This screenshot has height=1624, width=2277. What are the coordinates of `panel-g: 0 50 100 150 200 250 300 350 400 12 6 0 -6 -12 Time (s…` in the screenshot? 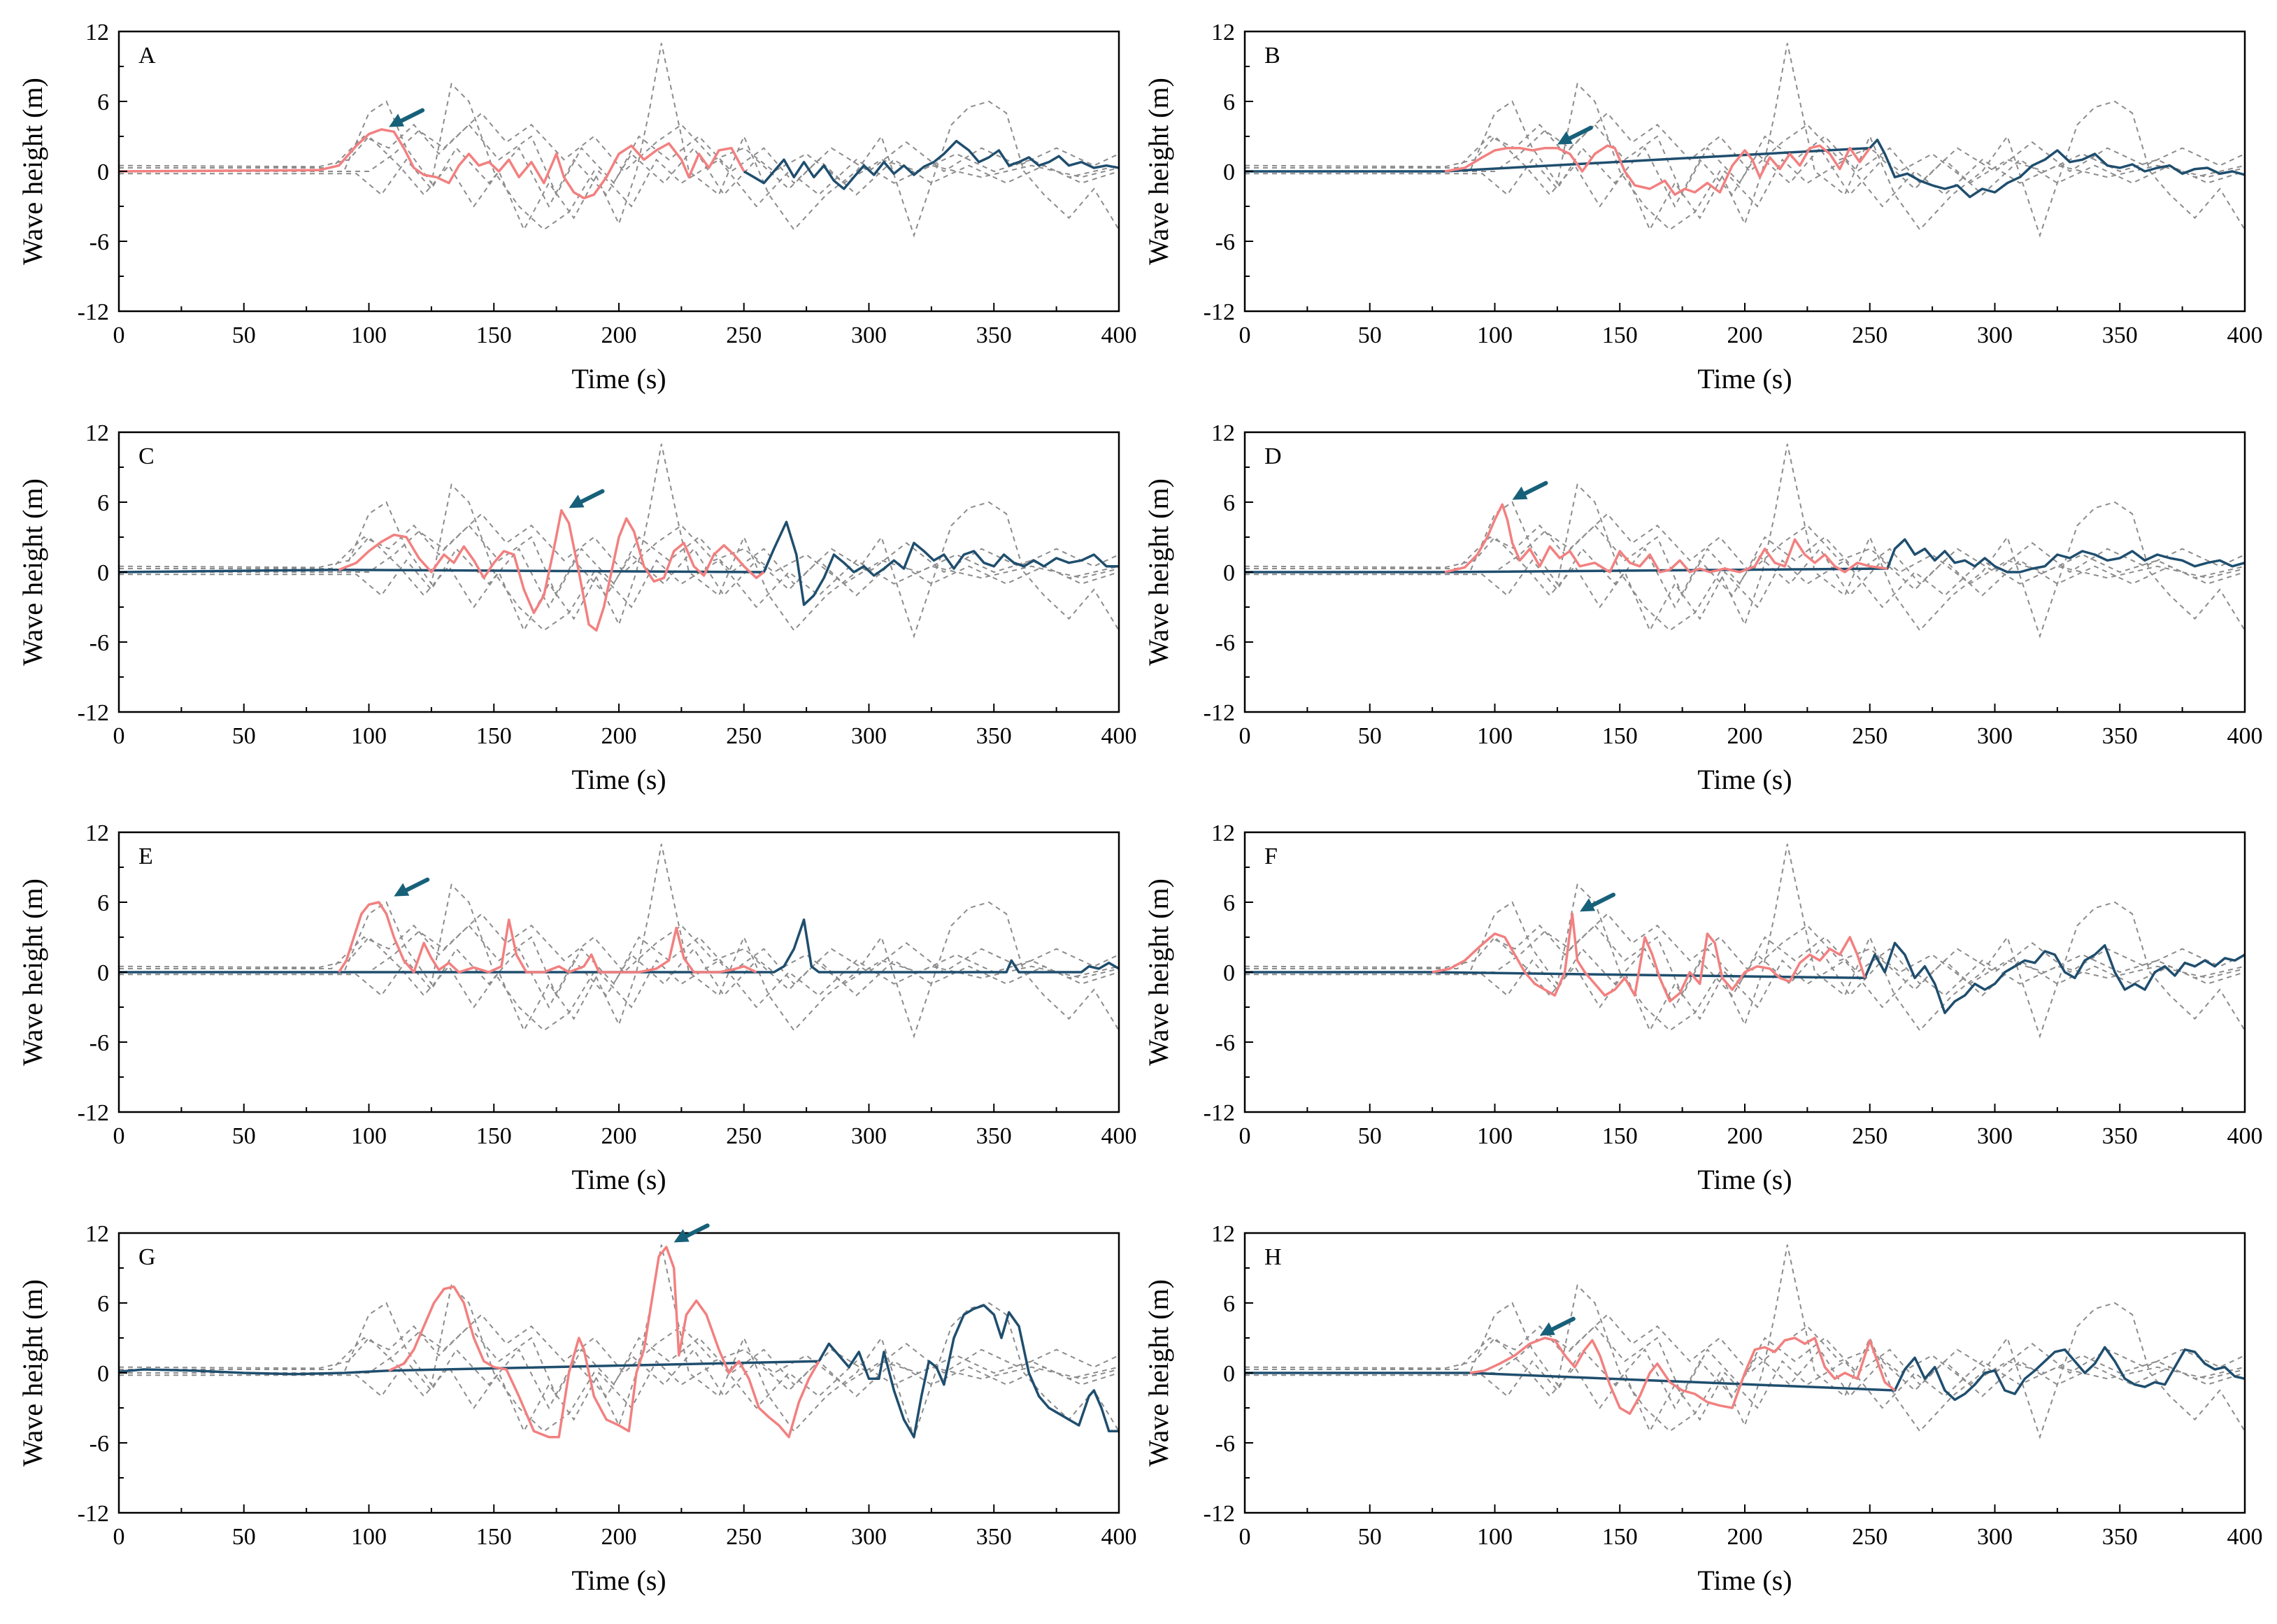 It's located at (577, 1409).